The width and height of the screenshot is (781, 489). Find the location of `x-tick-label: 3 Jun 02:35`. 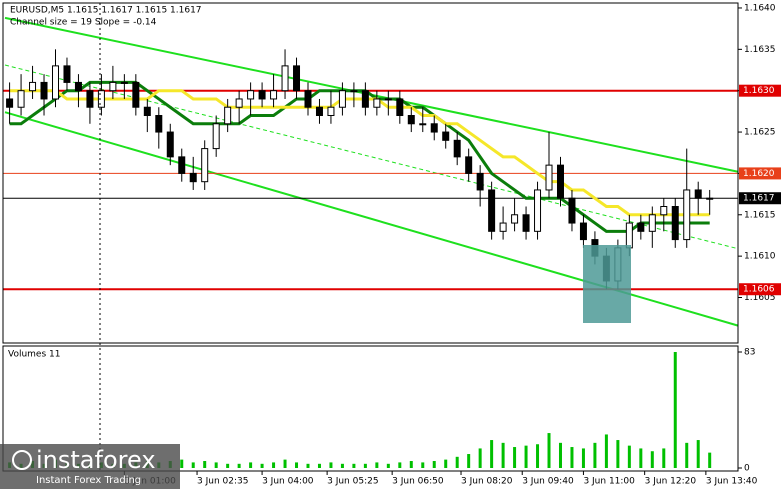

x-tick-label: 3 Jun 02:35 is located at coordinates (222, 482).